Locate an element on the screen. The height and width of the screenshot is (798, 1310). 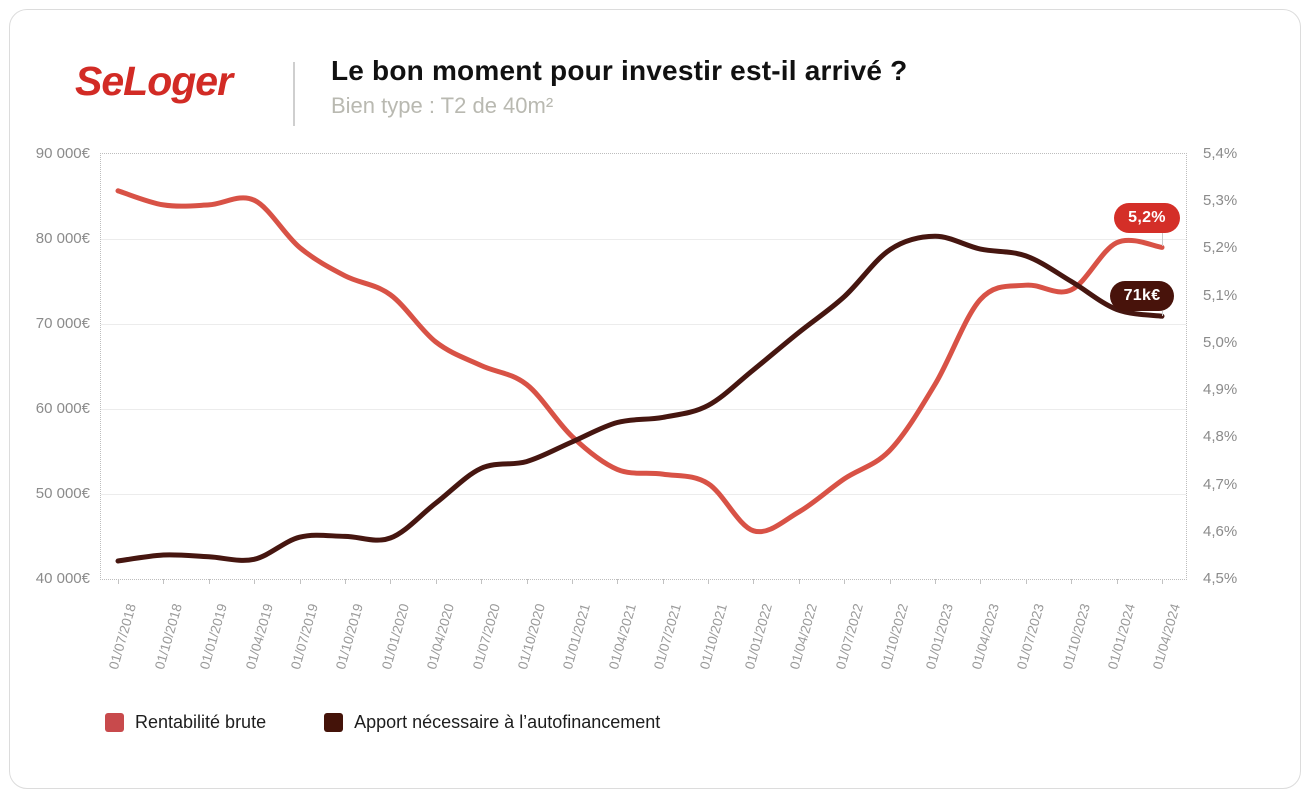
rentabilite-legend-label: Rentabilité brute is located at coordinates (201, 722).